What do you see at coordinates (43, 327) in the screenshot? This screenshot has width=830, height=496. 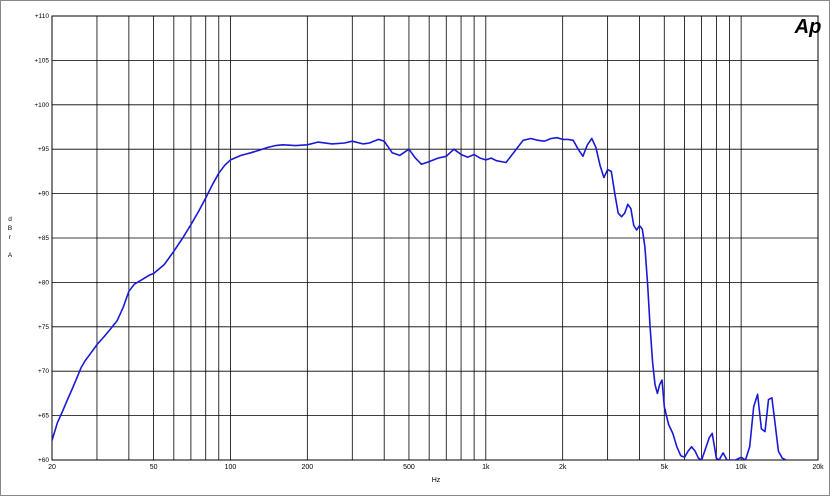 I see `y-tick-label: +75` at bounding box center [43, 327].